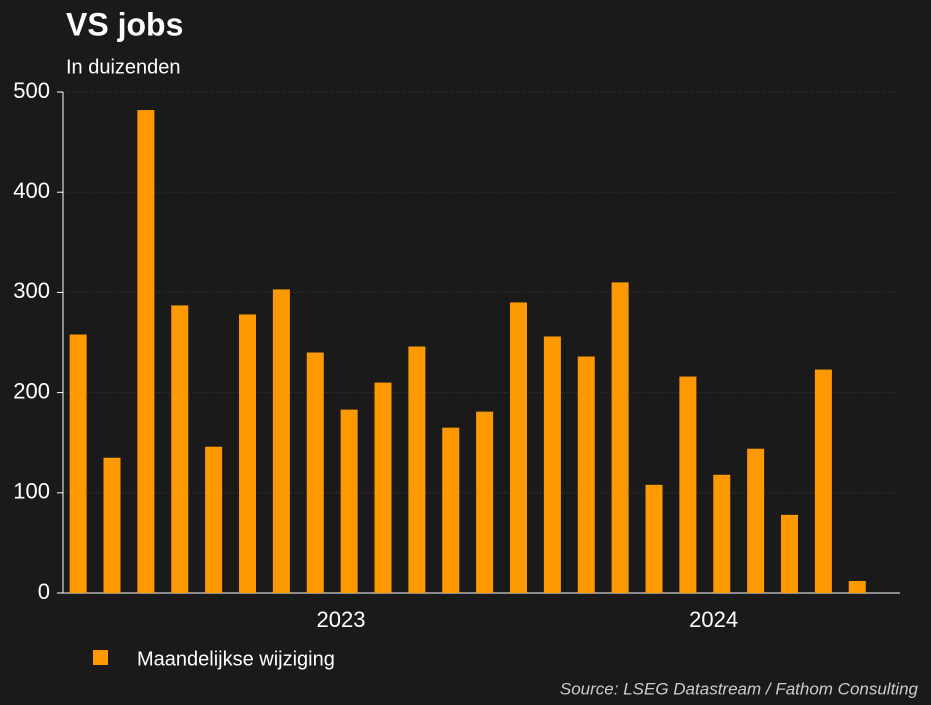  Describe the element at coordinates (124, 24) in the screenshot. I see `chart-title: VS jobs` at that location.